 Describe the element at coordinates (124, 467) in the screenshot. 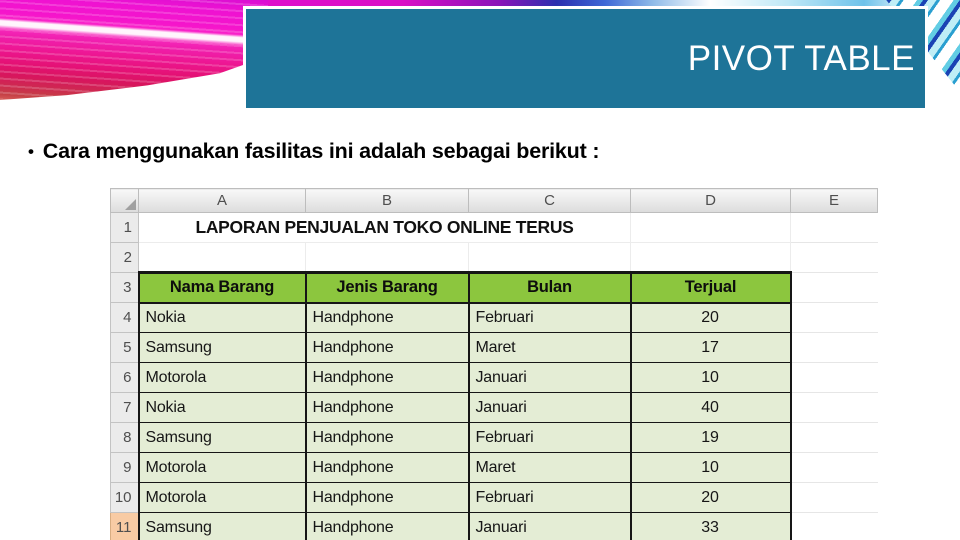

I see `row-header: 9` at that location.